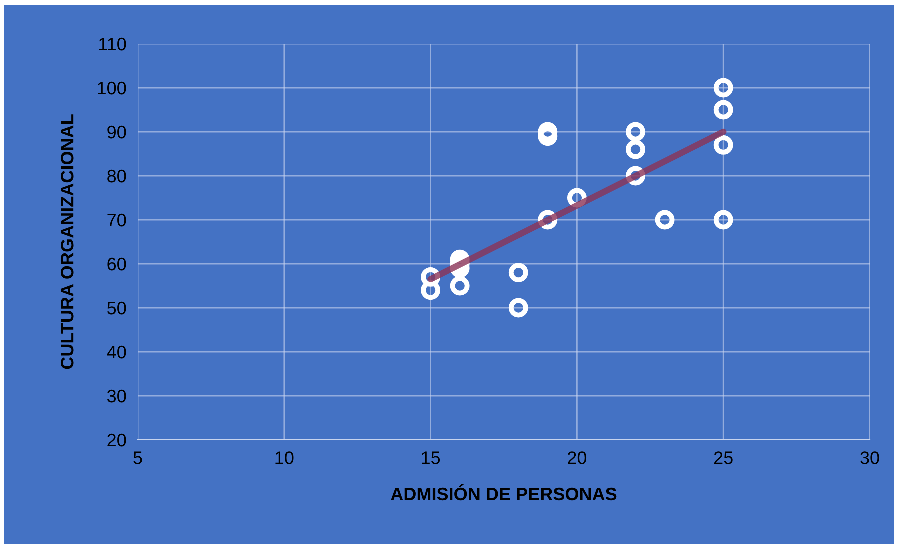 Image resolution: width=899 pixels, height=547 pixels. I want to click on y-tick-label: 40, so click(116, 352).